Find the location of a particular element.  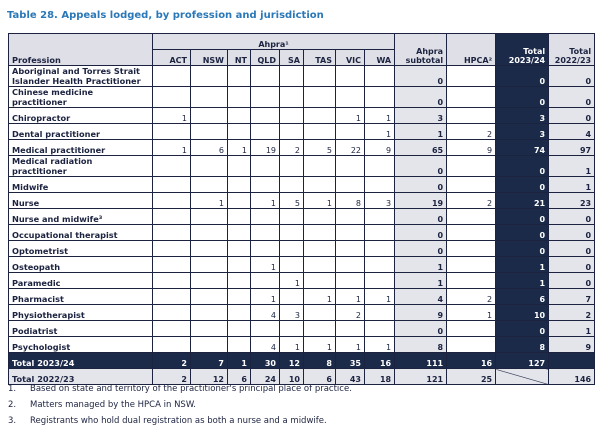

row-label: Pharmacist is located at coordinates (80, 296).